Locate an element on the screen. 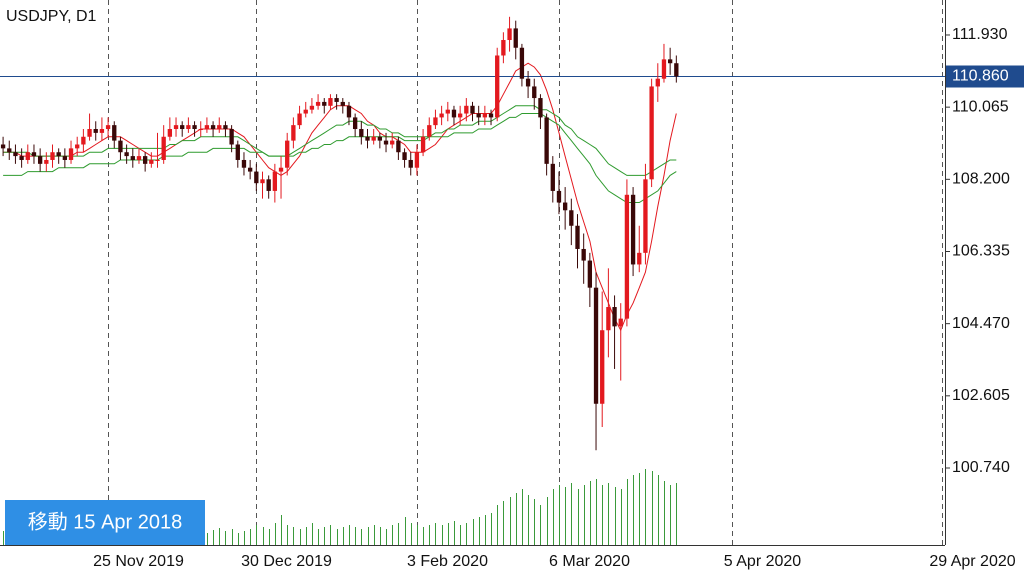 The height and width of the screenshot is (577, 1024). x-tick-label: 3 Feb 2020 is located at coordinates (447, 561).